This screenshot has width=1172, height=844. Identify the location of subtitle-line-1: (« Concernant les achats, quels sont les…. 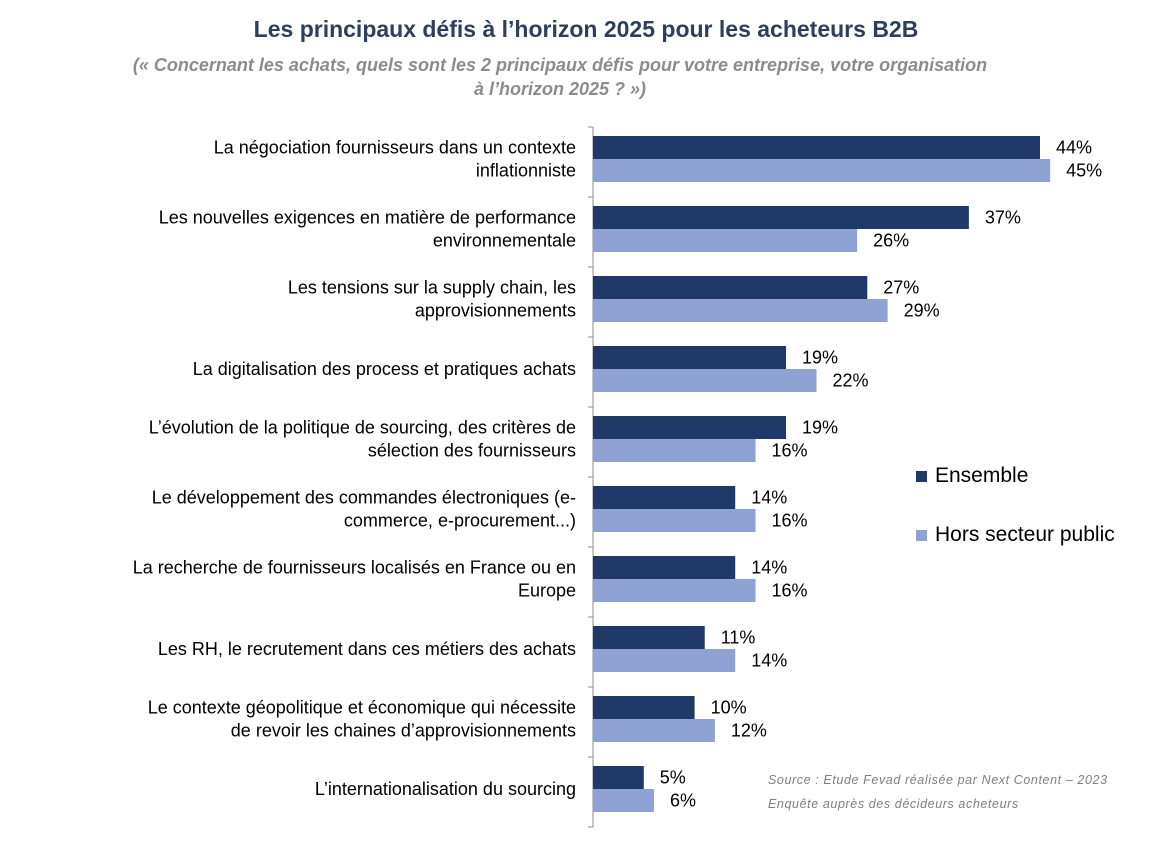
(560, 65).